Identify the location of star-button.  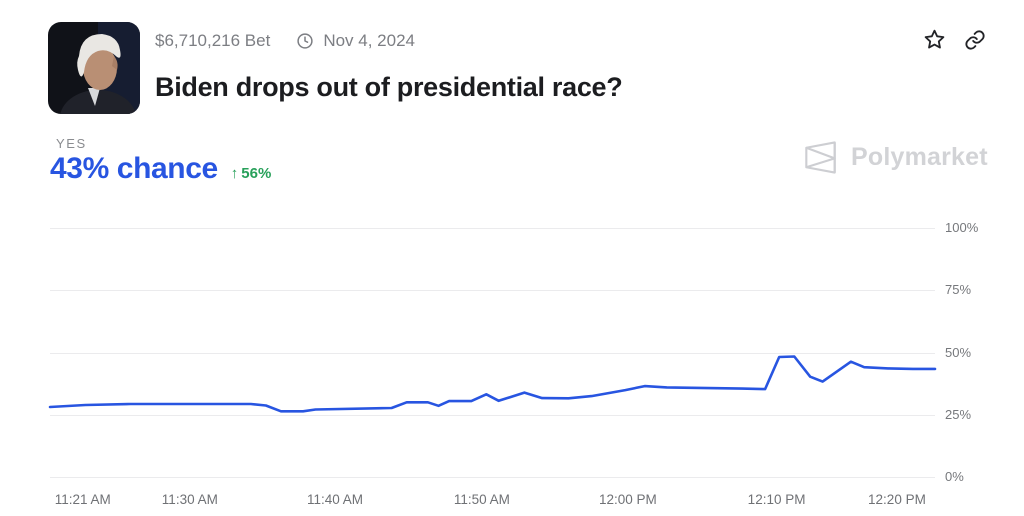
(934, 39).